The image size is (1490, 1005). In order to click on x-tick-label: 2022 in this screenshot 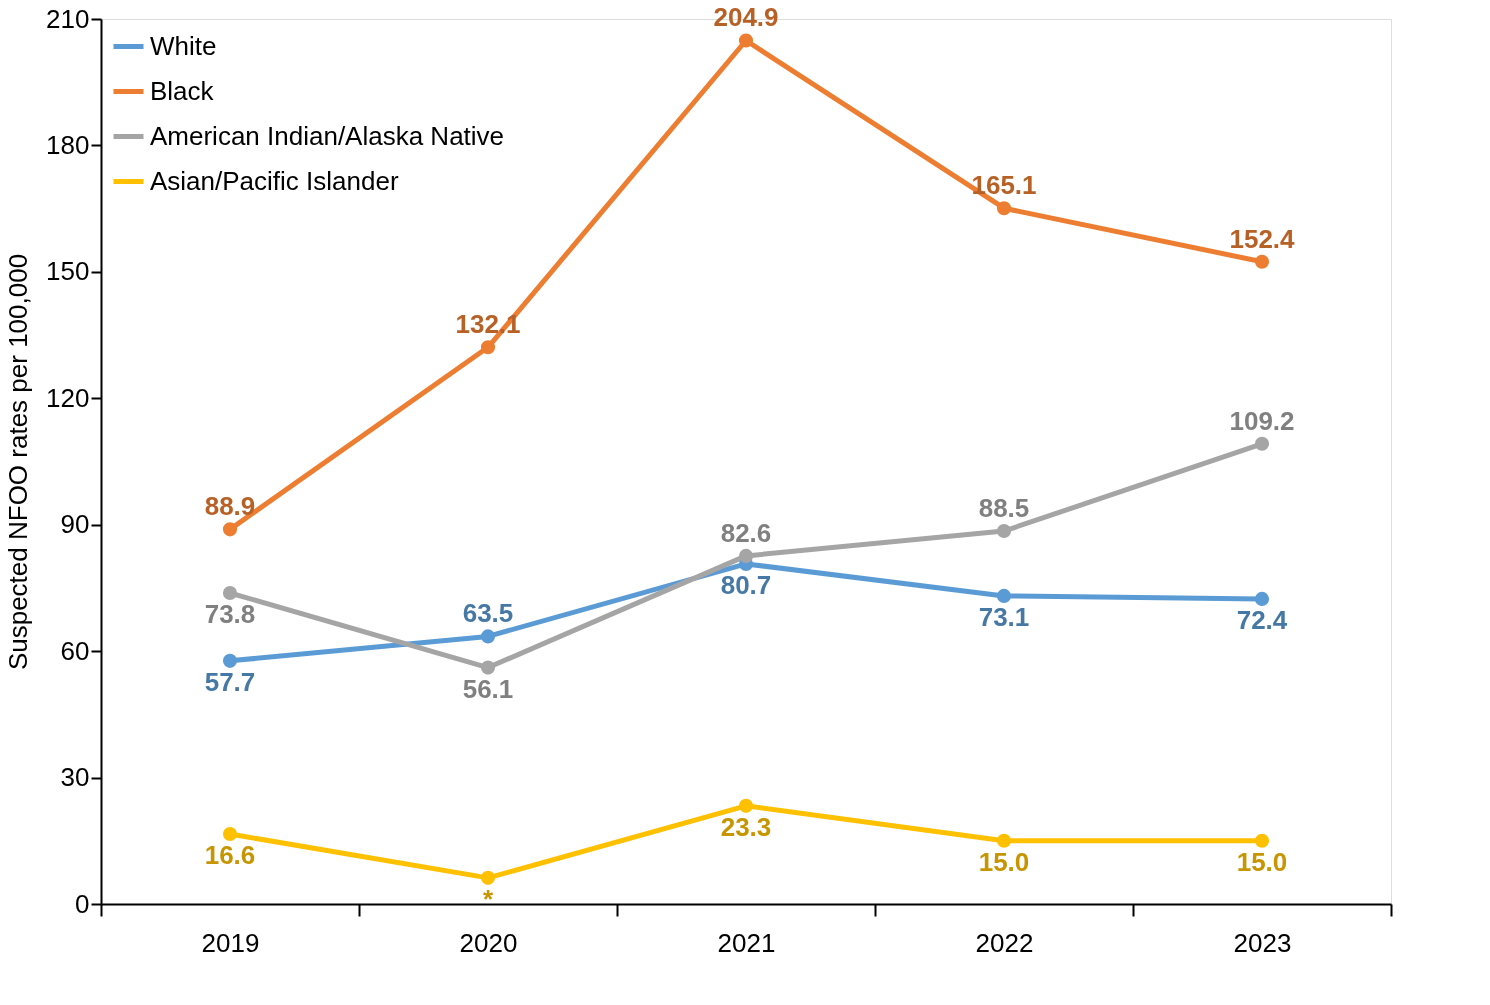, I will do `click(1004, 942)`.